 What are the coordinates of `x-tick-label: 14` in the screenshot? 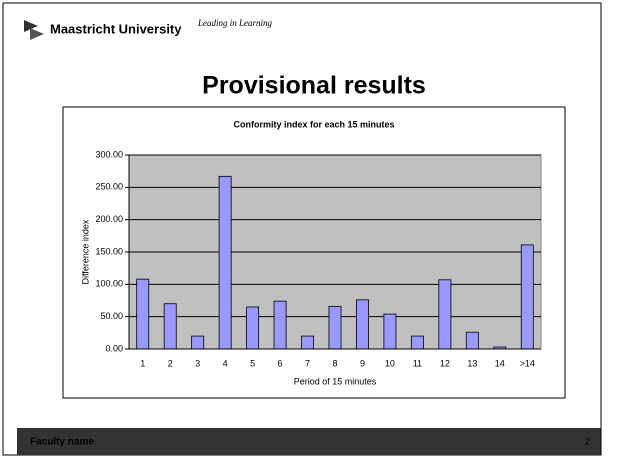 It's located at (500, 363).